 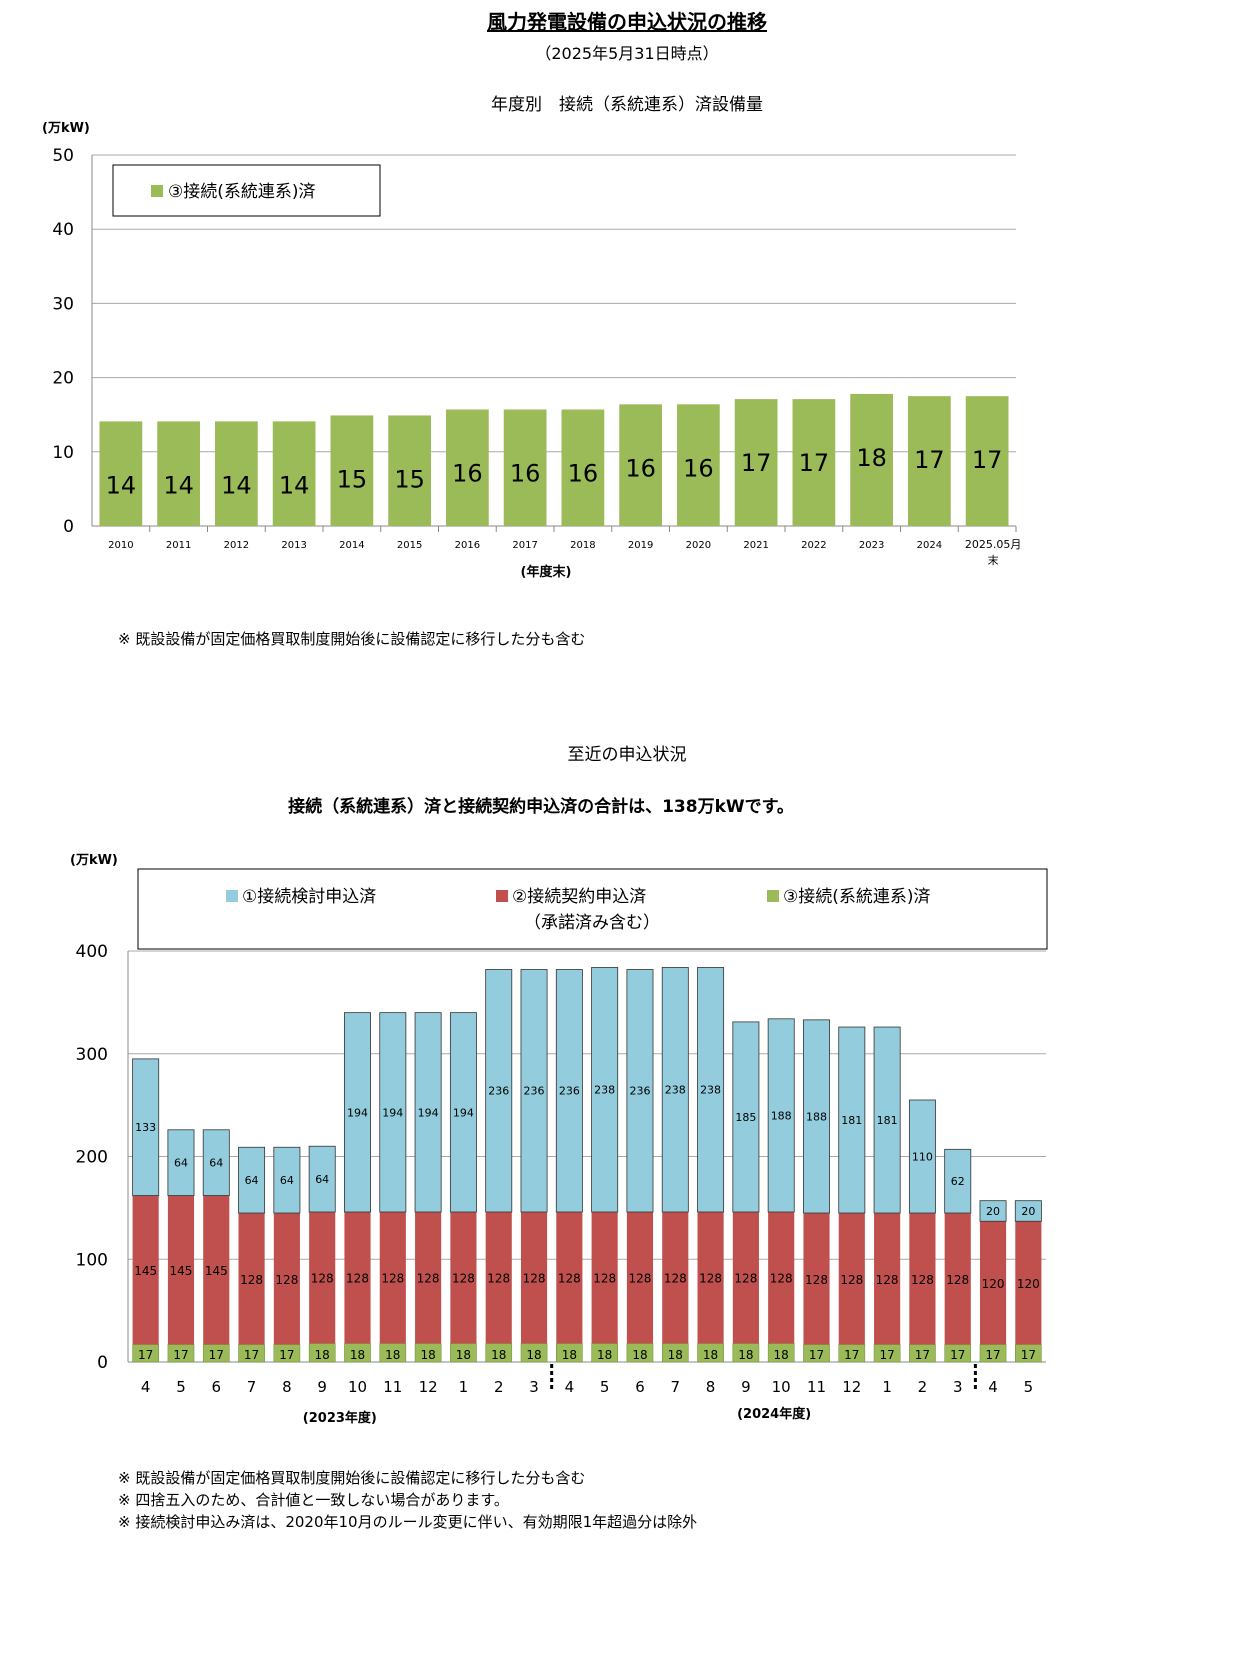 I want to click on x-tick-label: 6, so click(x=216, y=1387).